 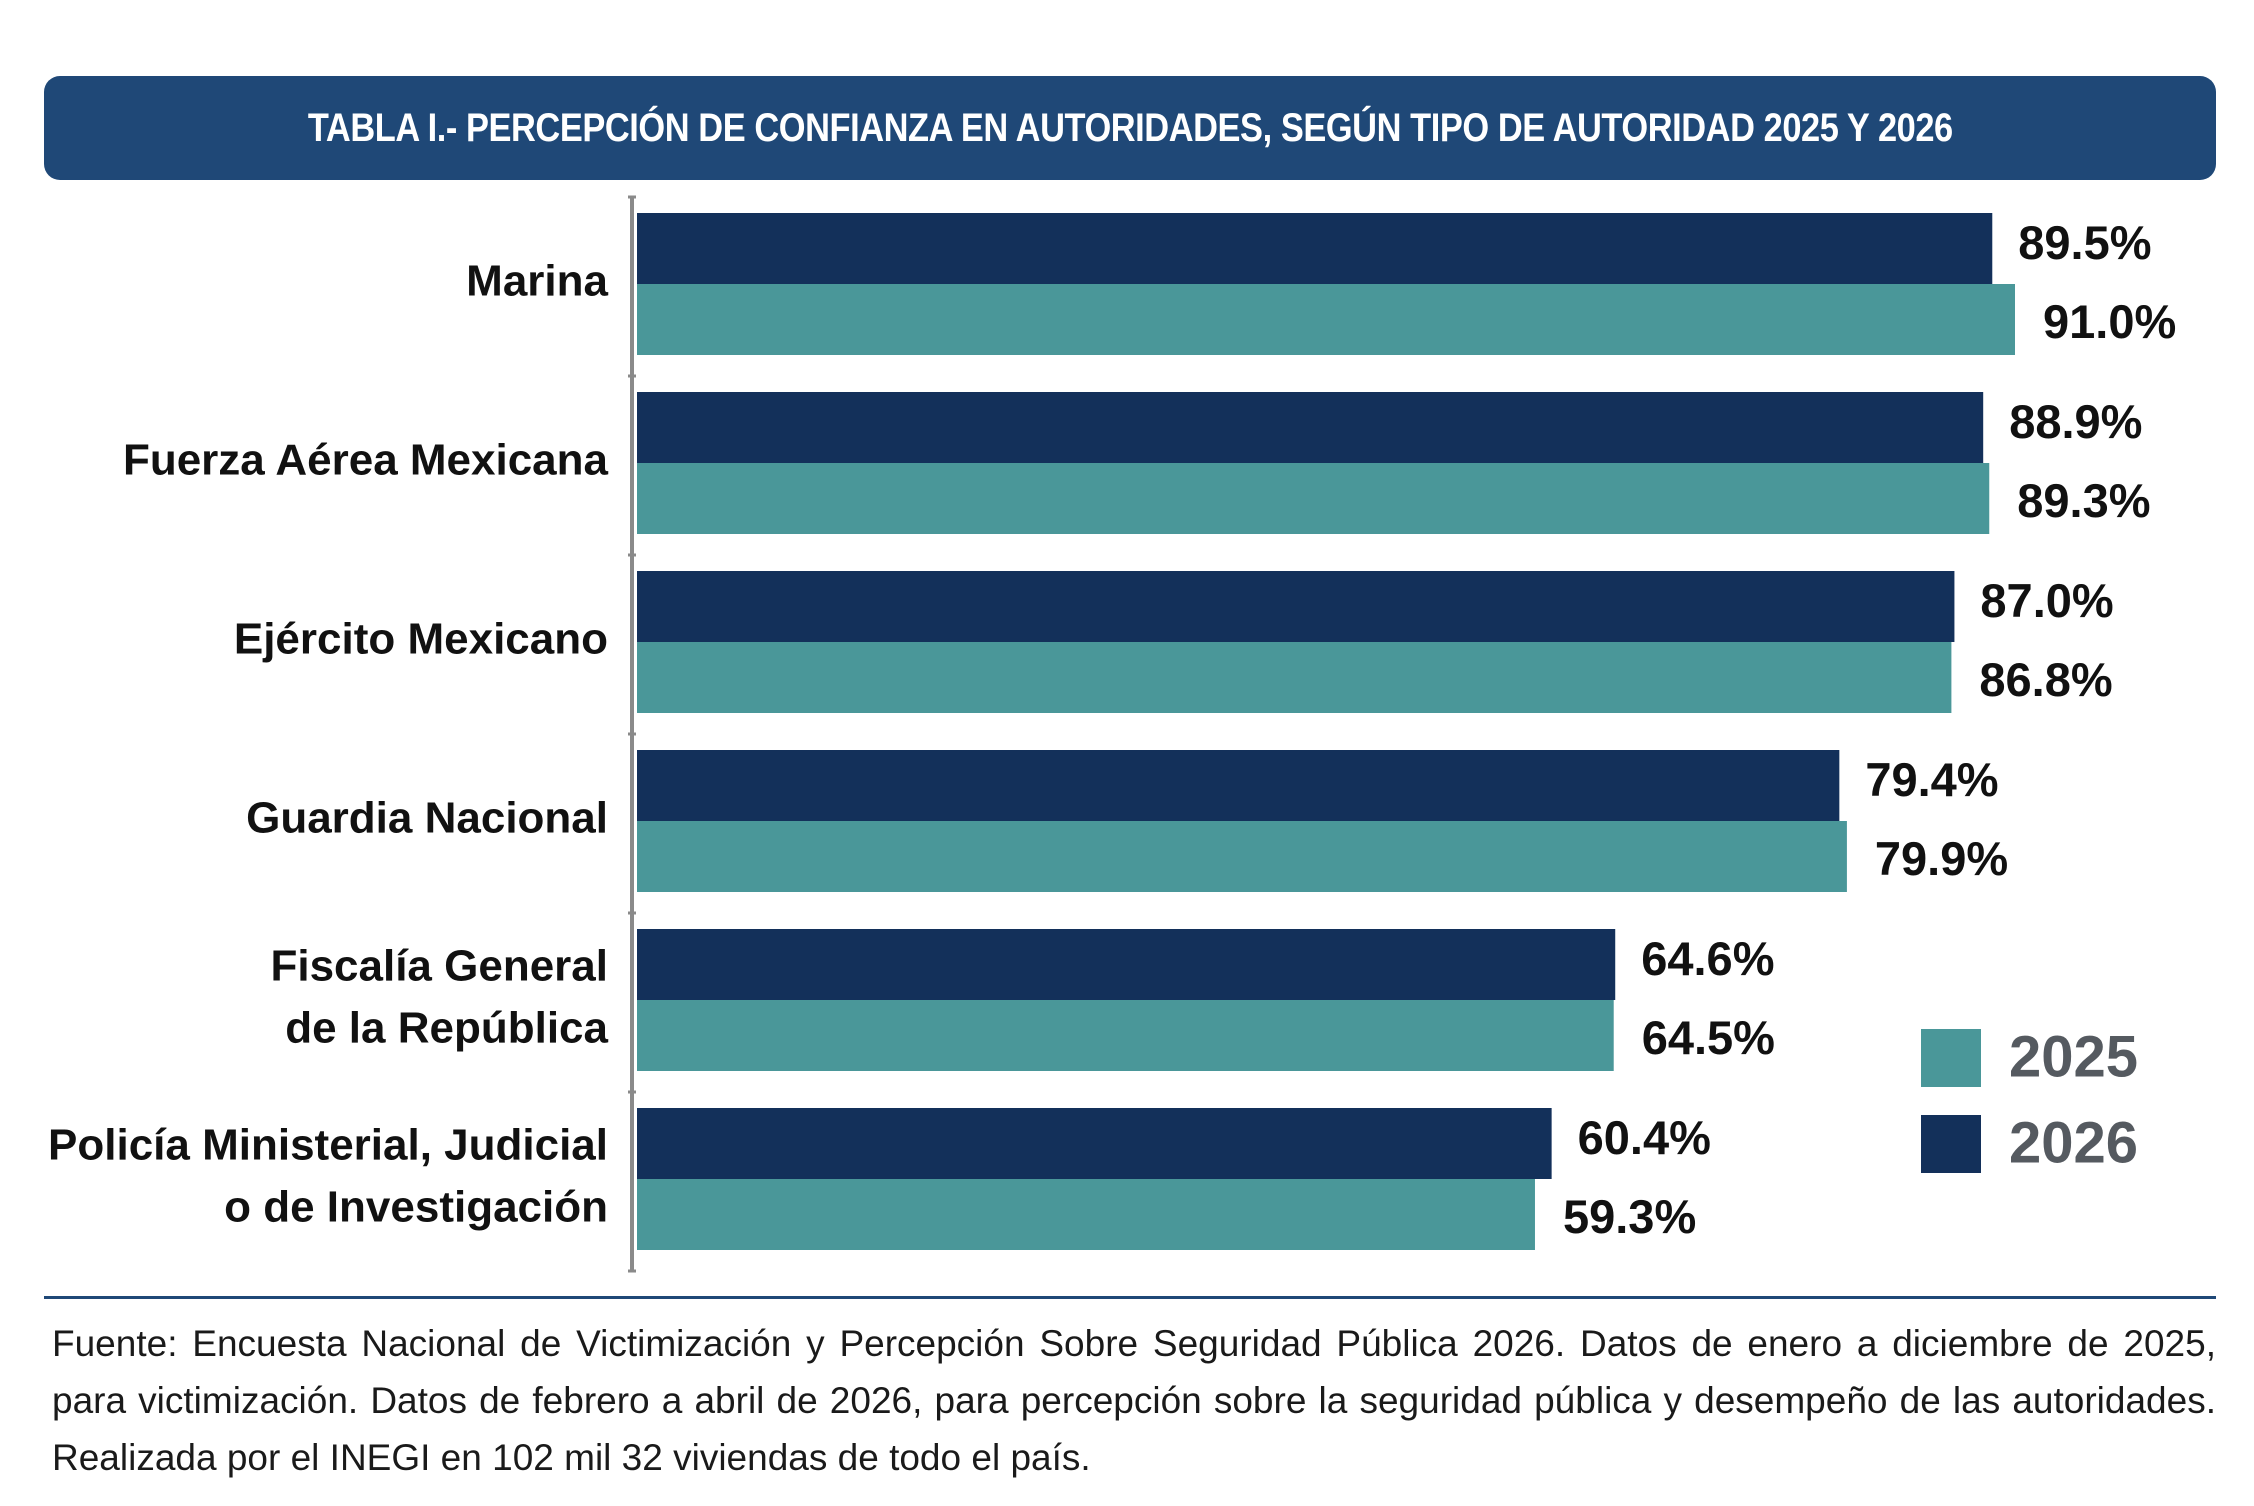 I want to click on value-label-2026-5: 60.4%, so click(x=1644, y=1137).